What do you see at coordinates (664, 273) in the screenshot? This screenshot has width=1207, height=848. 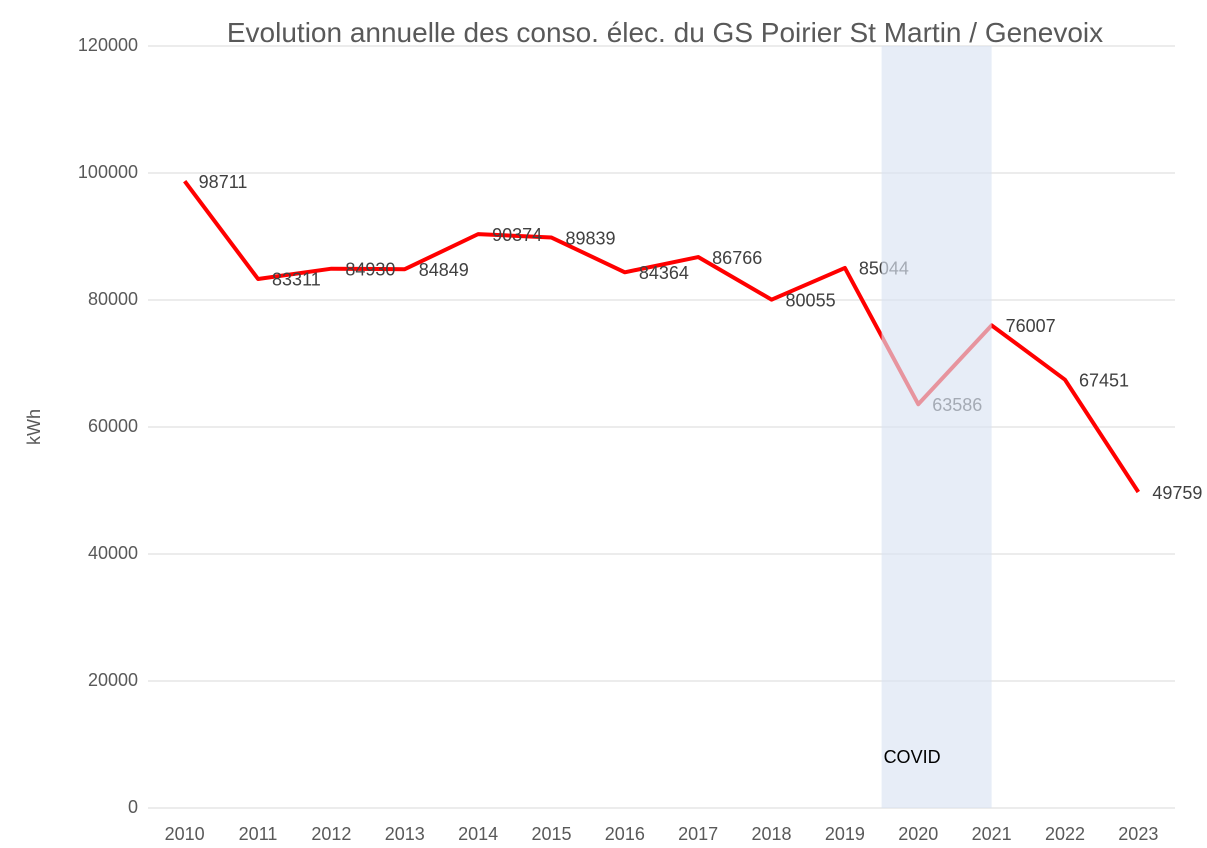 I see `data-label: 84364` at bounding box center [664, 273].